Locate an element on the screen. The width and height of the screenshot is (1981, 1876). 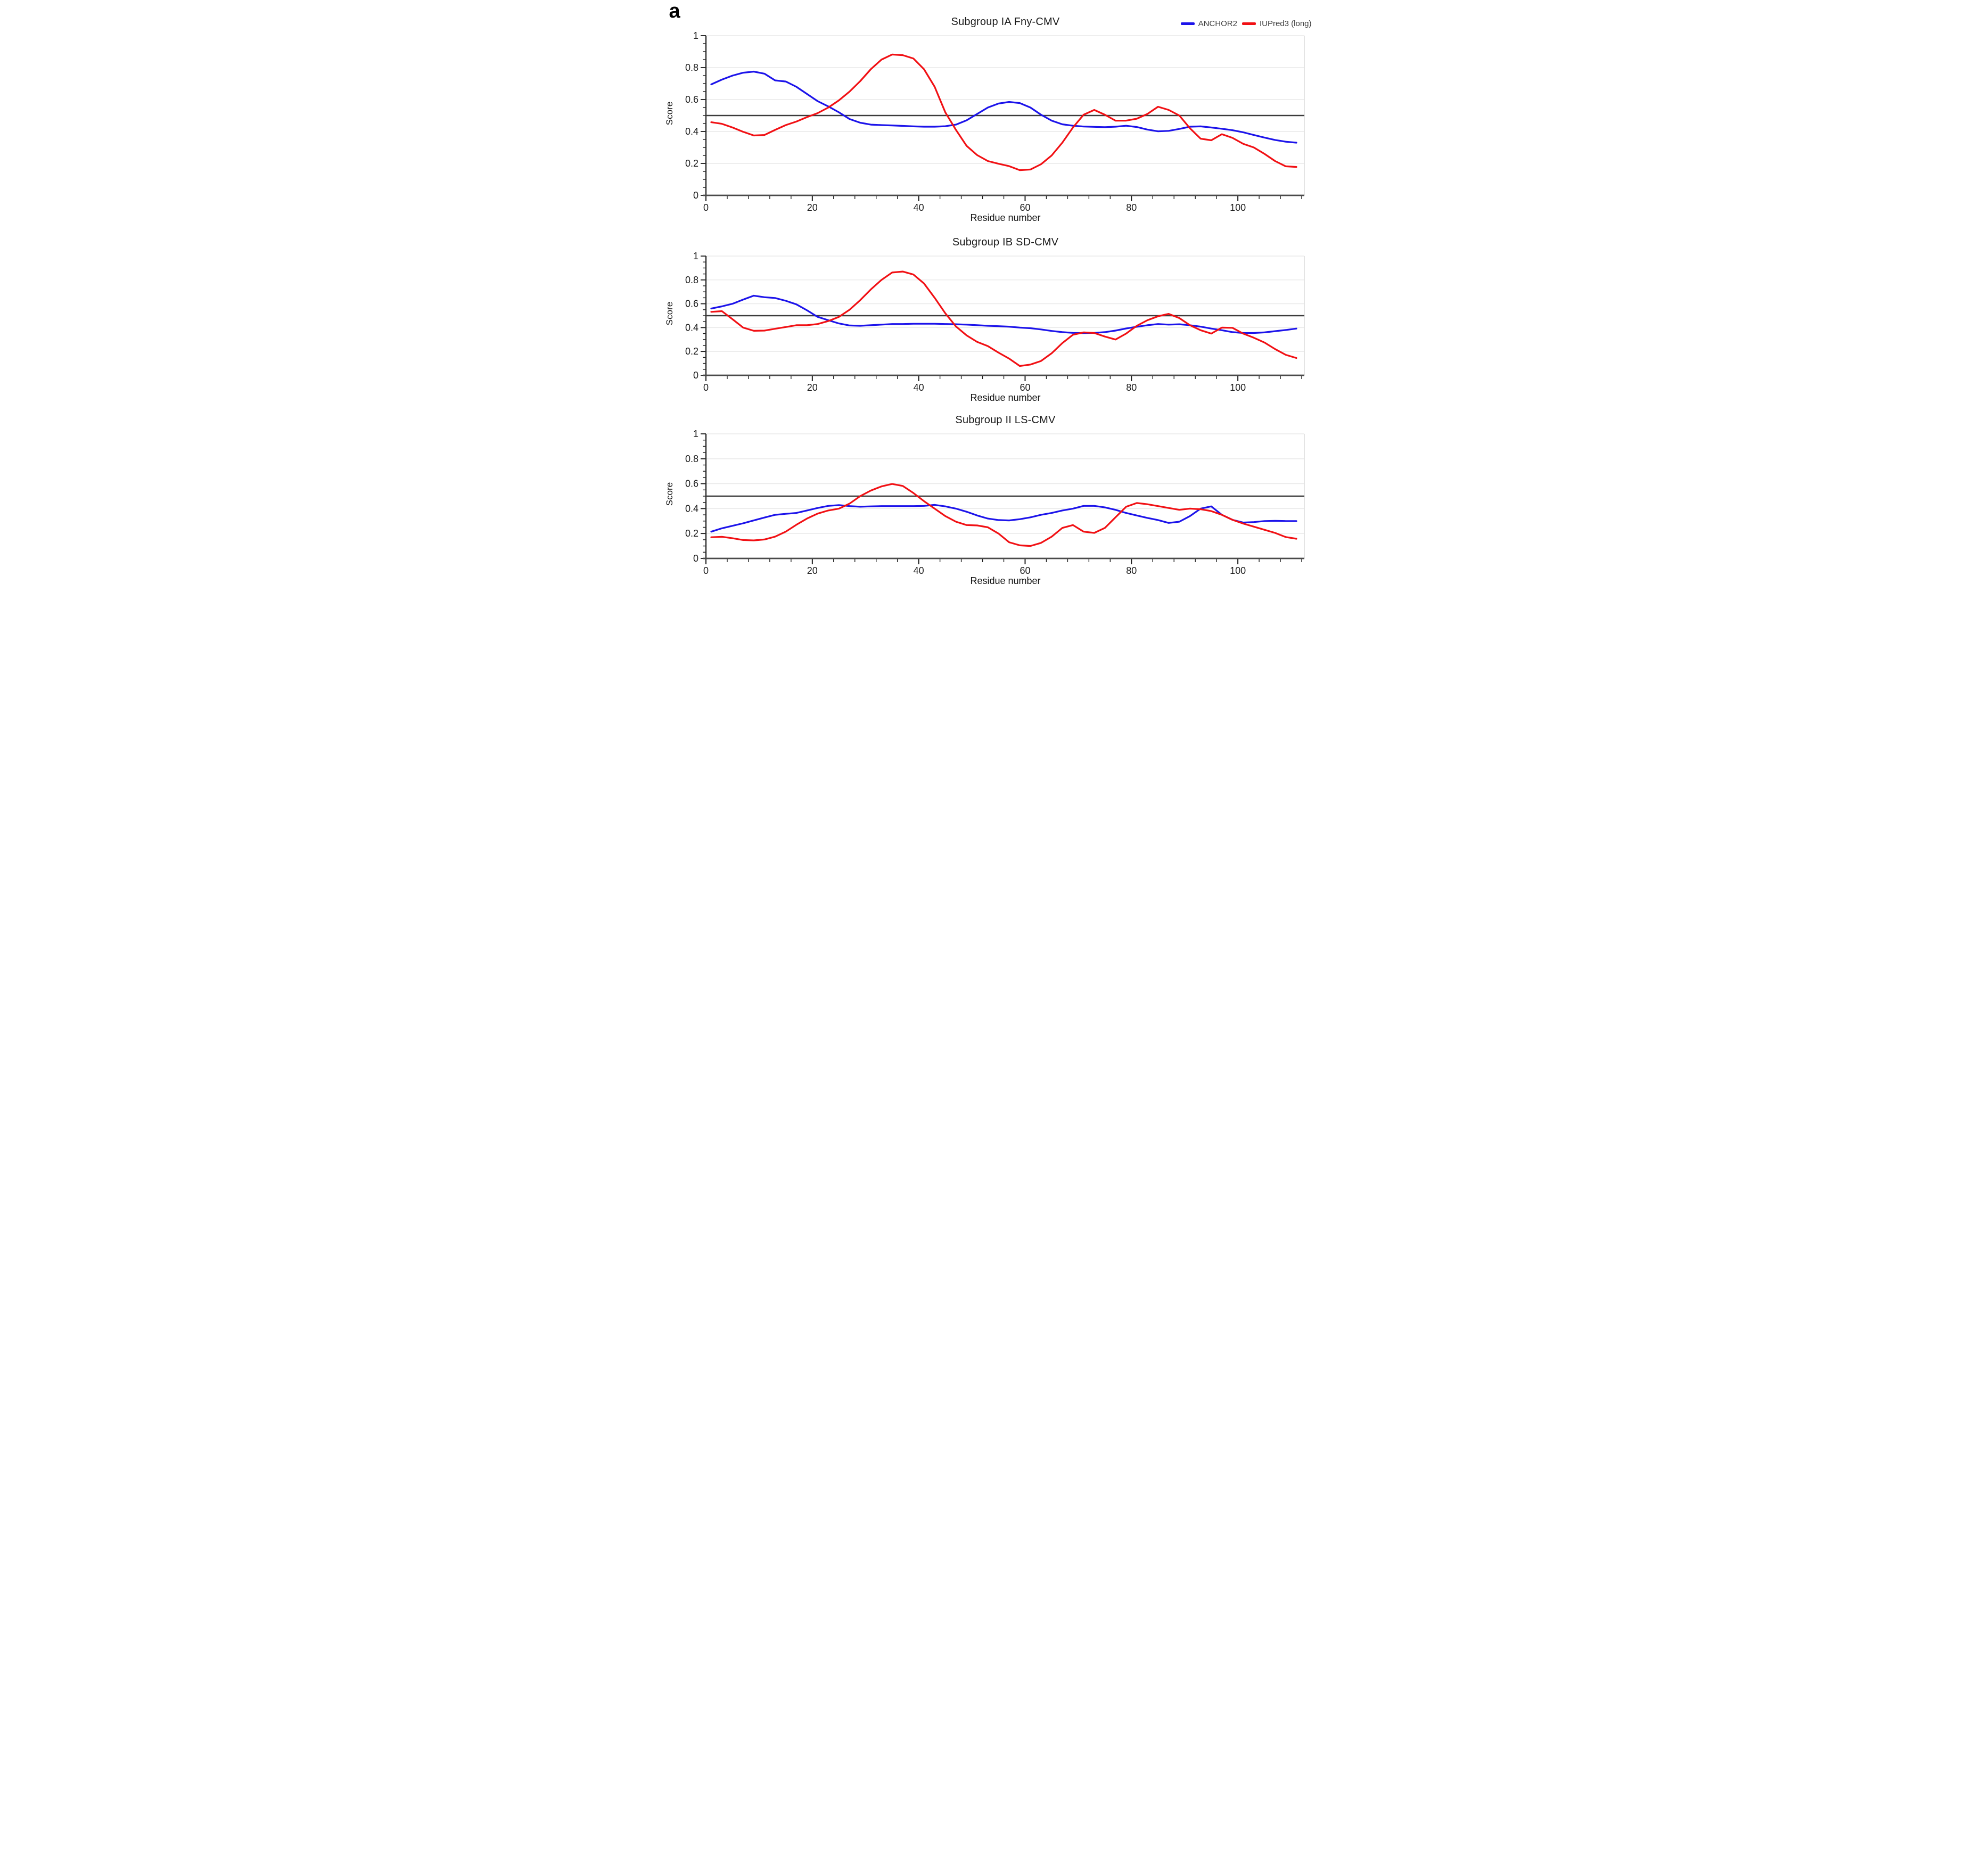
legend-label-iupred3: IUPred3 (long) is located at coordinates (1286, 23).